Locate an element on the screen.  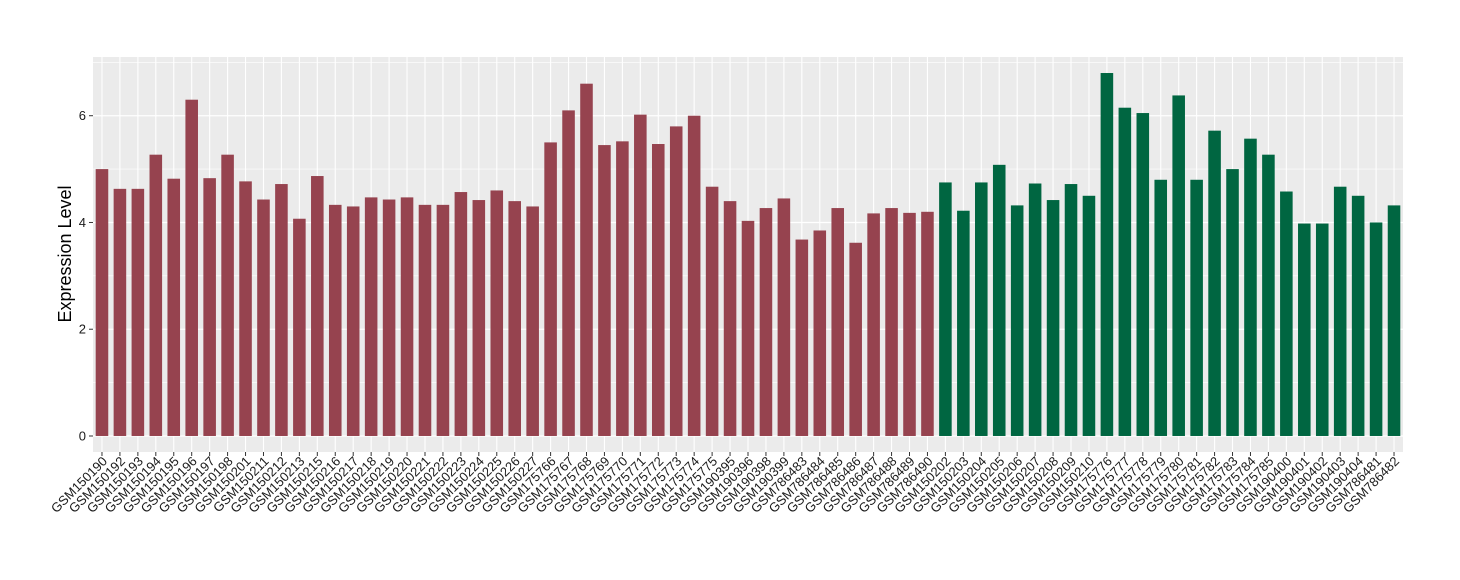
bar-gsm150219 is located at coordinates (389, 317).